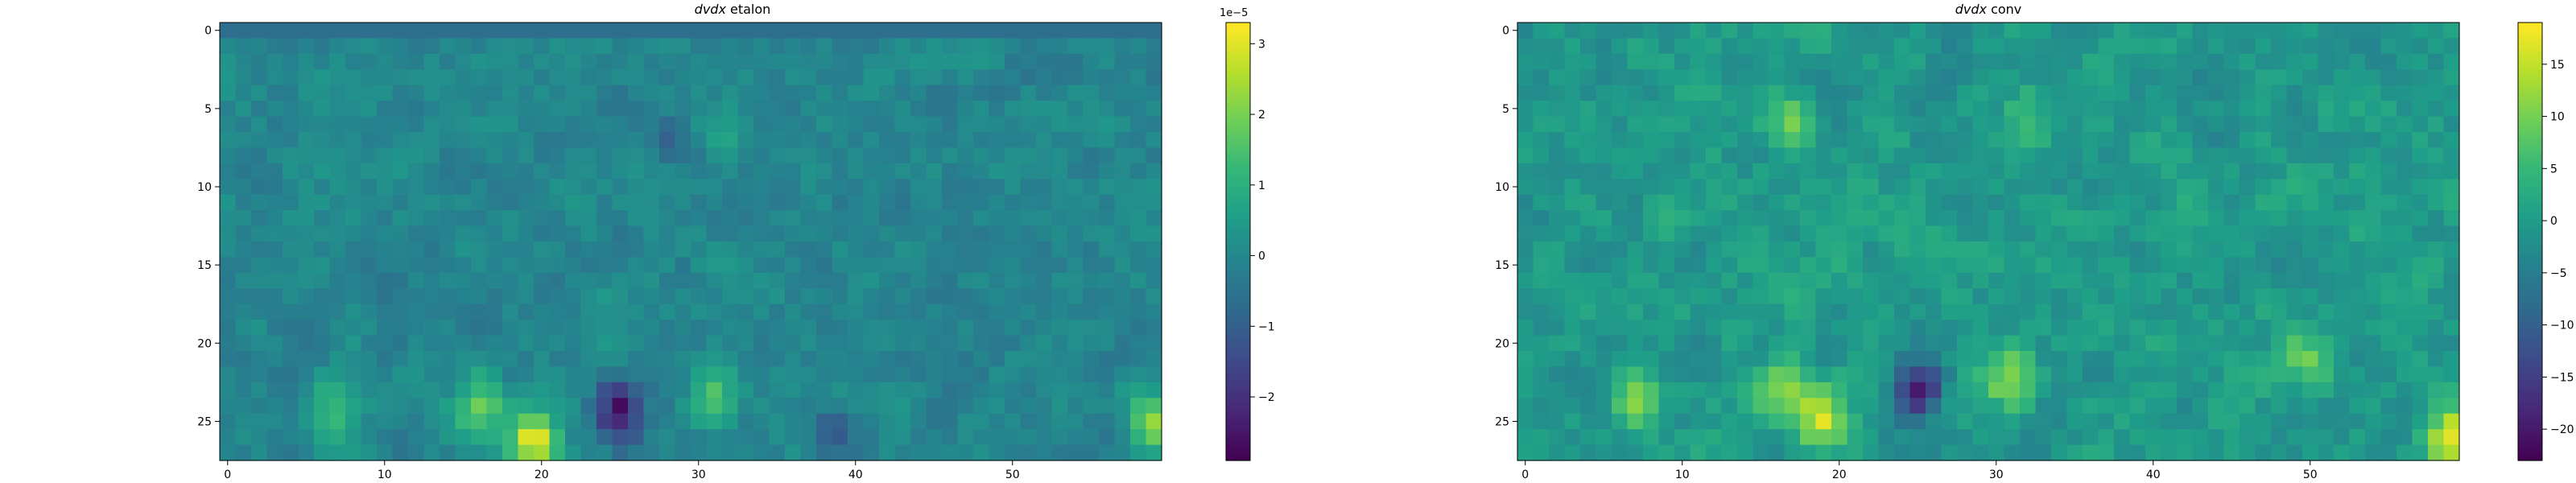 This screenshot has height=483, width=2576. What do you see at coordinates (1261, 256) in the screenshot?
I see `colorbar-tick-label: 0` at bounding box center [1261, 256].